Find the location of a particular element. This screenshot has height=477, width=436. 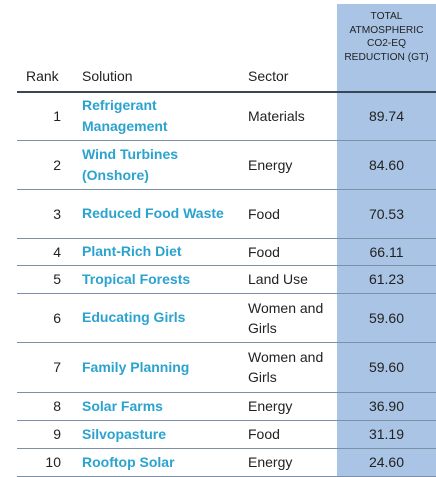

rank-cell: 1 is located at coordinates (57, 116).